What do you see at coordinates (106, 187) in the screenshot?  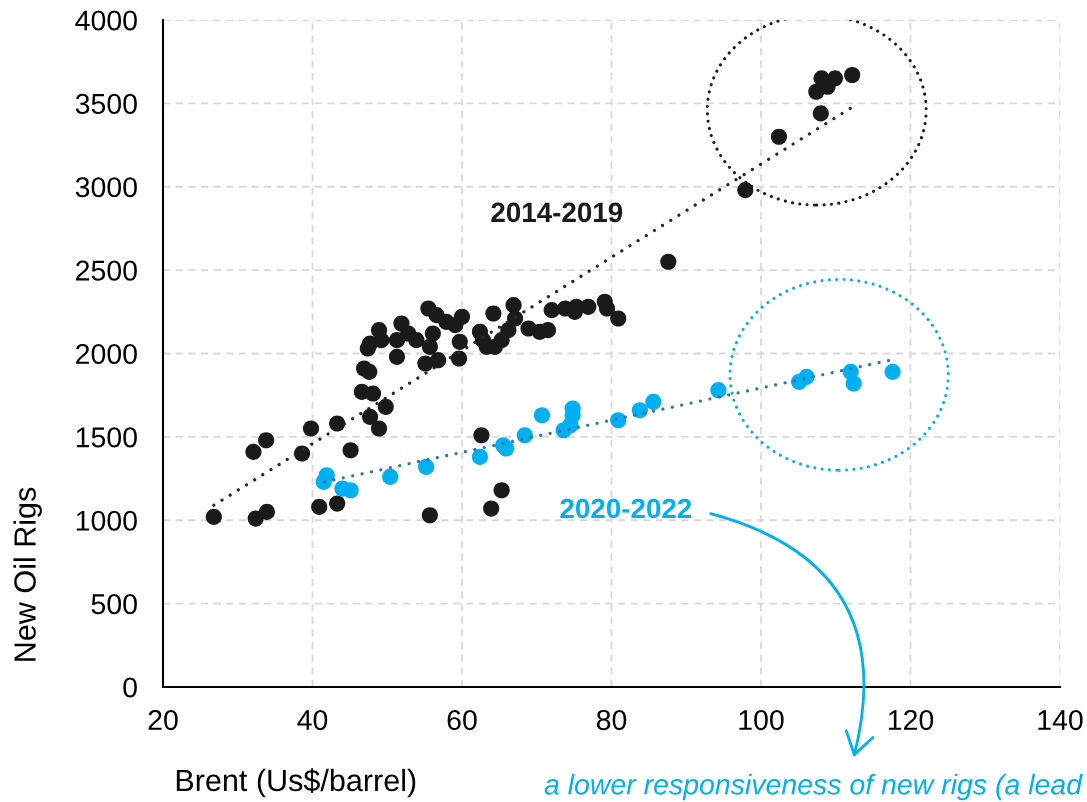 I see `y-tick-label: 3000` at bounding box center [106, 187].